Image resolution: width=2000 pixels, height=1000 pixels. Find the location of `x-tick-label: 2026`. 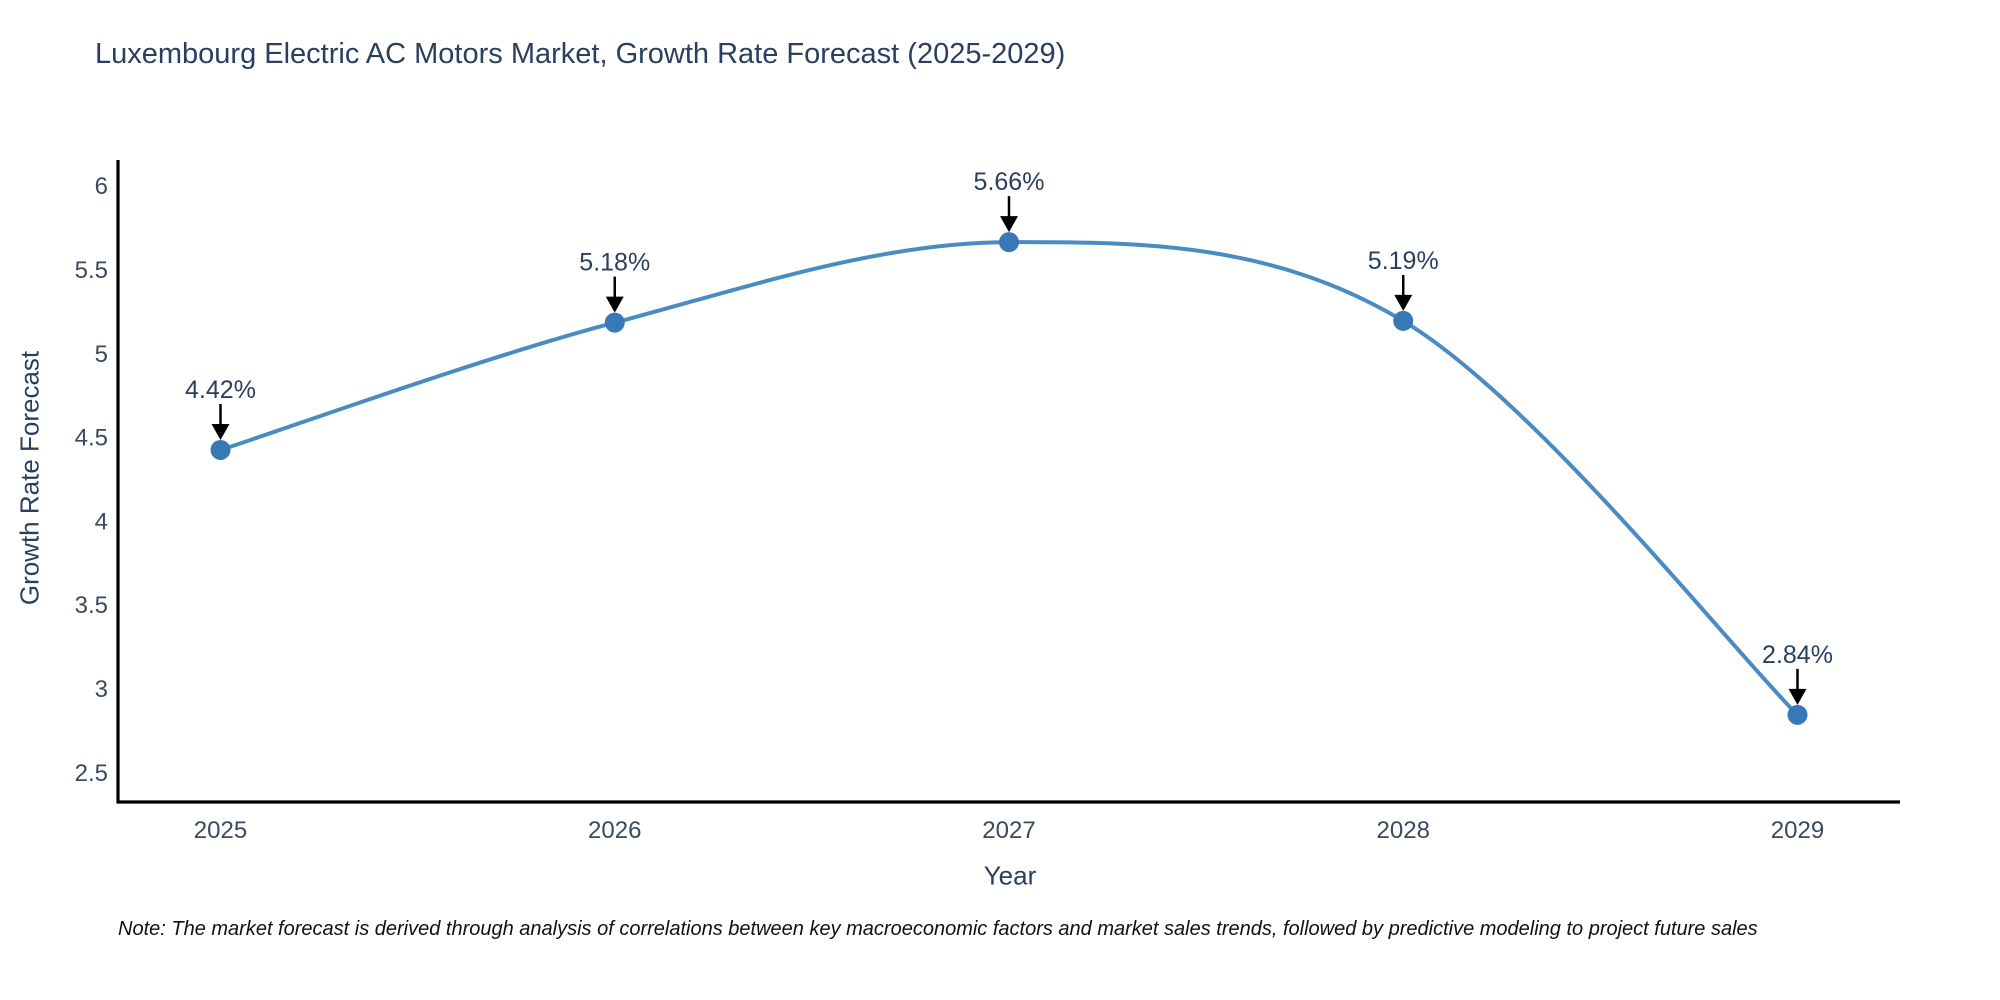

x-tick-label: 2026 is located at coordinates (614, 830).